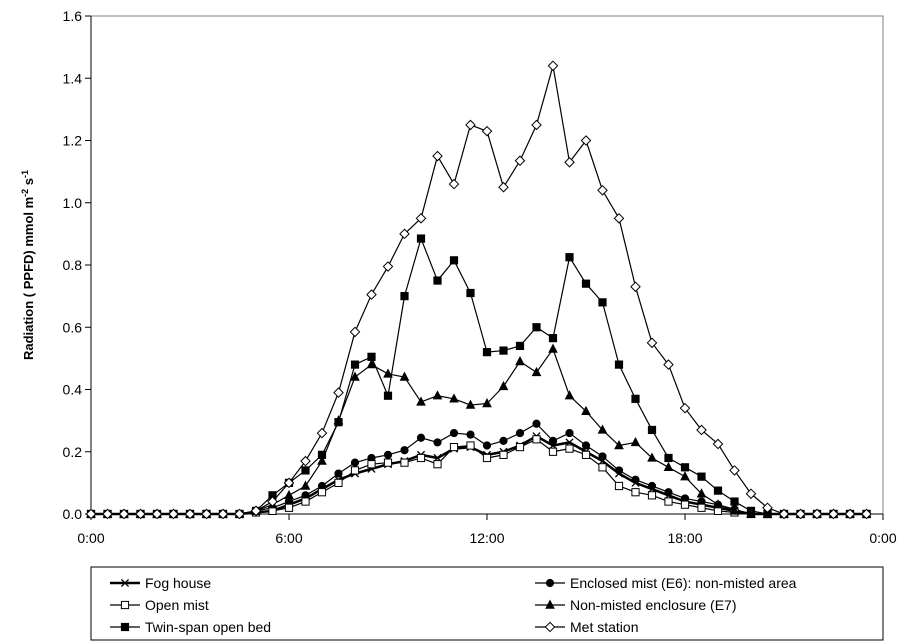 This screenshot has height=644, width=907. I want to click on y-tick-label: 1.0, so click(73, 203).